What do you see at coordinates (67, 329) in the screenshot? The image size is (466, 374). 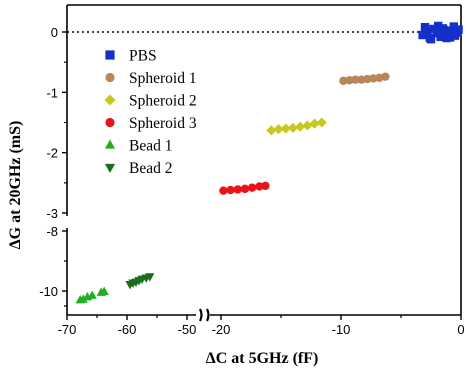 I see `x-tick-label: -70` at bounding box center [67, 329].